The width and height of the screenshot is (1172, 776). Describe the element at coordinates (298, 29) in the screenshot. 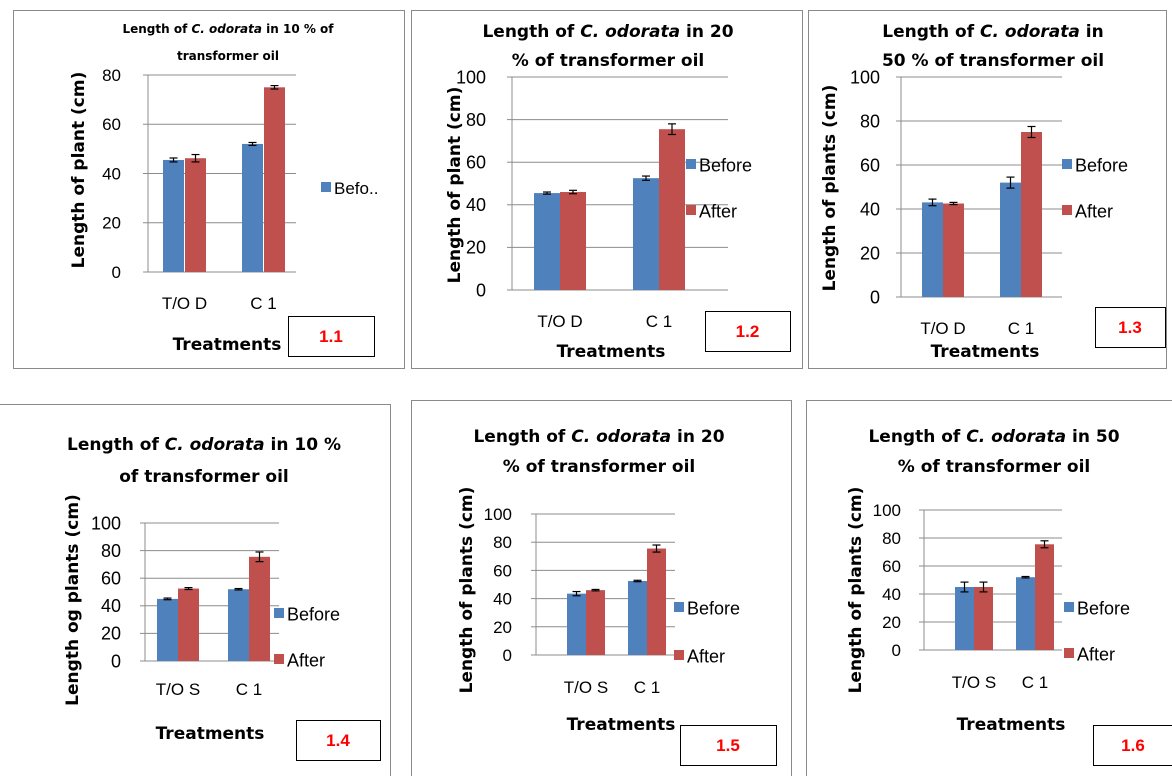

I see `chart-title-part: in 10 % of` at that location.